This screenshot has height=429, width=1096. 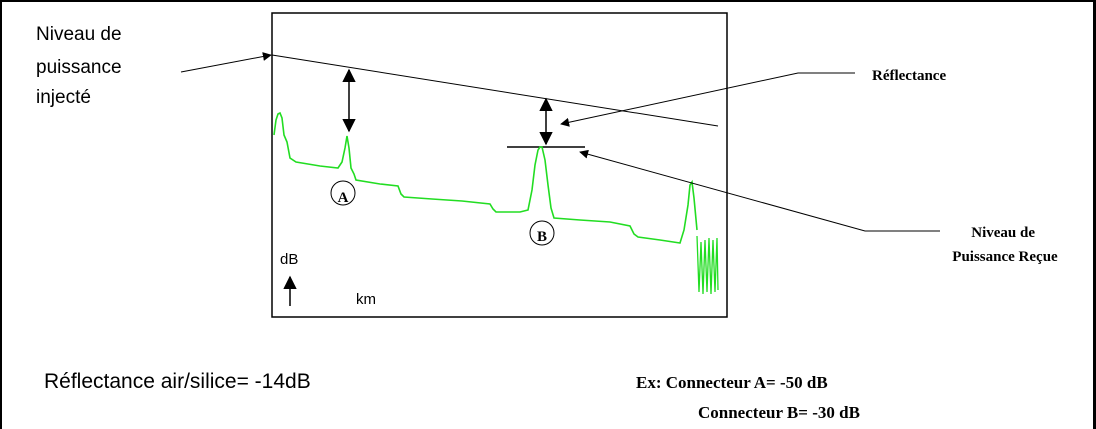 I want to click on frame-left-border, so click(x=1, y=214).